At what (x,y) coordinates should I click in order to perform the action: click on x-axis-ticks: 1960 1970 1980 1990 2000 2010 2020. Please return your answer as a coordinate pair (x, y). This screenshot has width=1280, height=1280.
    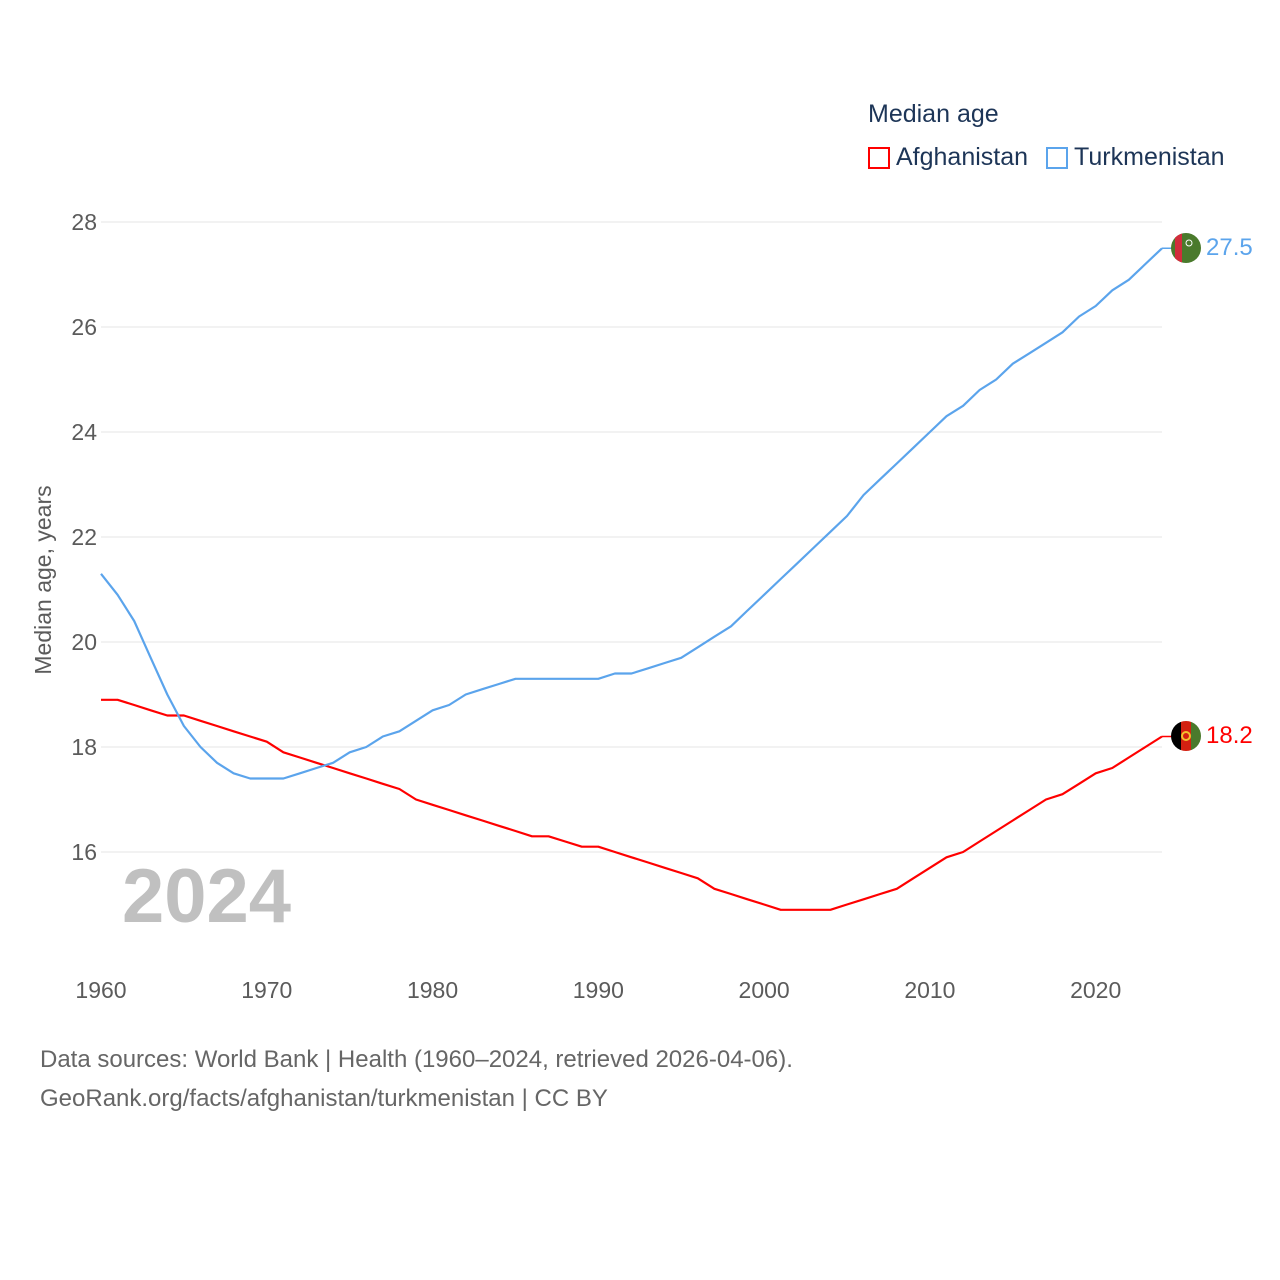
    Looking at the image, I should click on (598, 990).